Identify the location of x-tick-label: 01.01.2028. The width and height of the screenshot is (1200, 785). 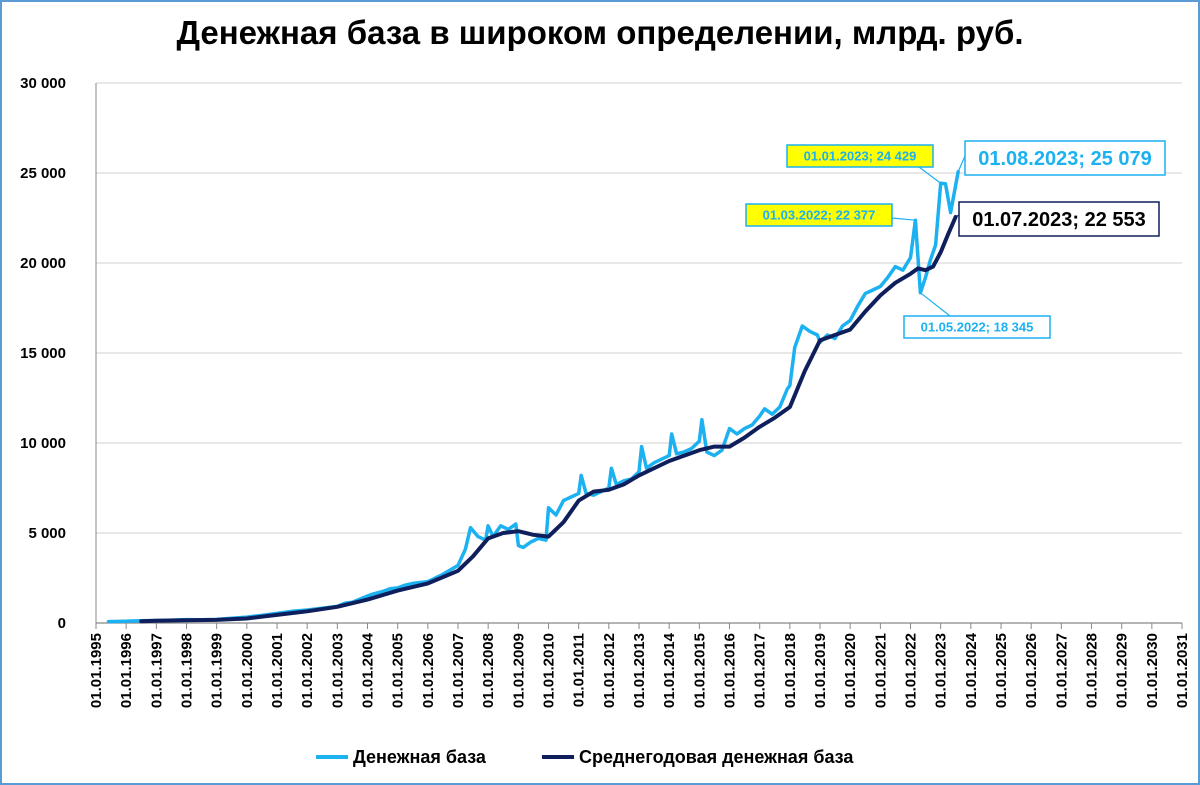
(1091, 670).